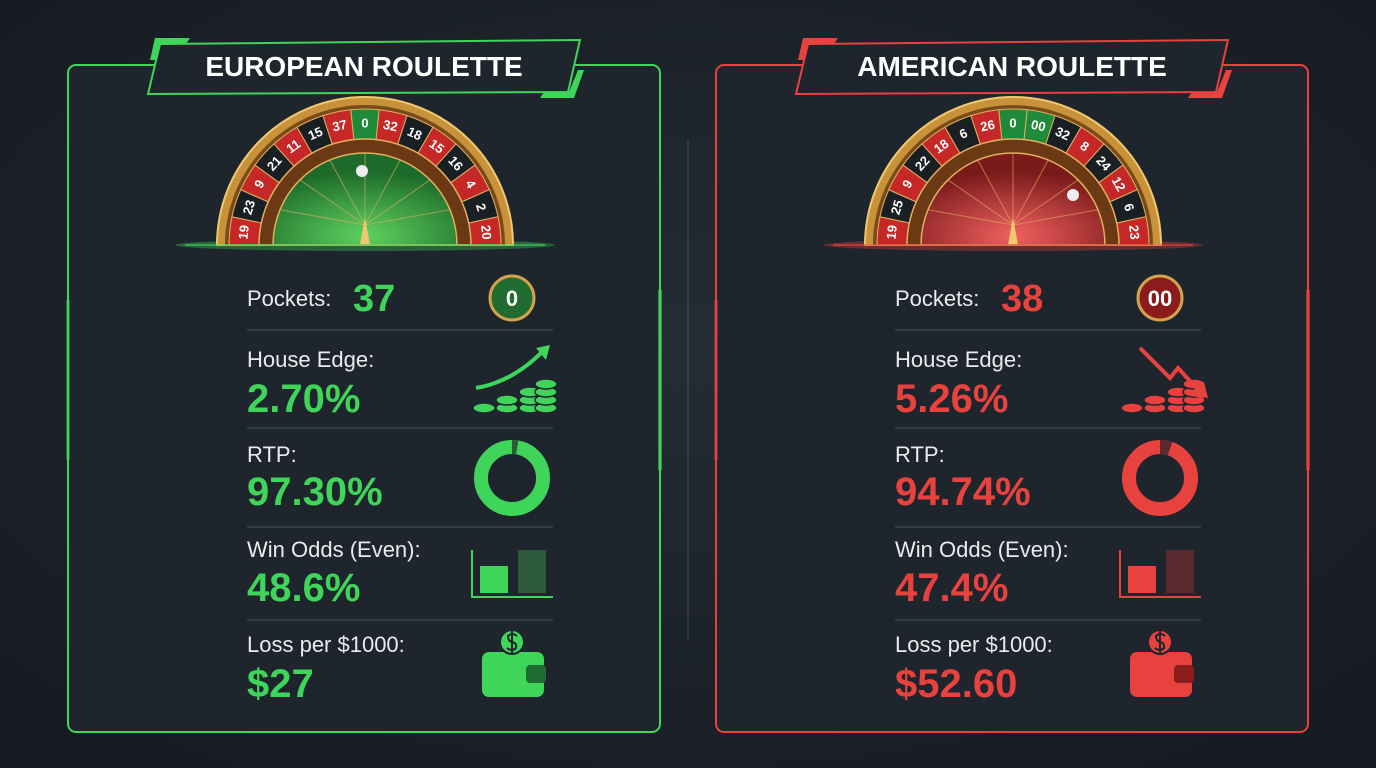  What do you see at coordinates (1129, 208) in the screenshot?
I see `wheel-number: 6` at bounding box center [1129, 208].